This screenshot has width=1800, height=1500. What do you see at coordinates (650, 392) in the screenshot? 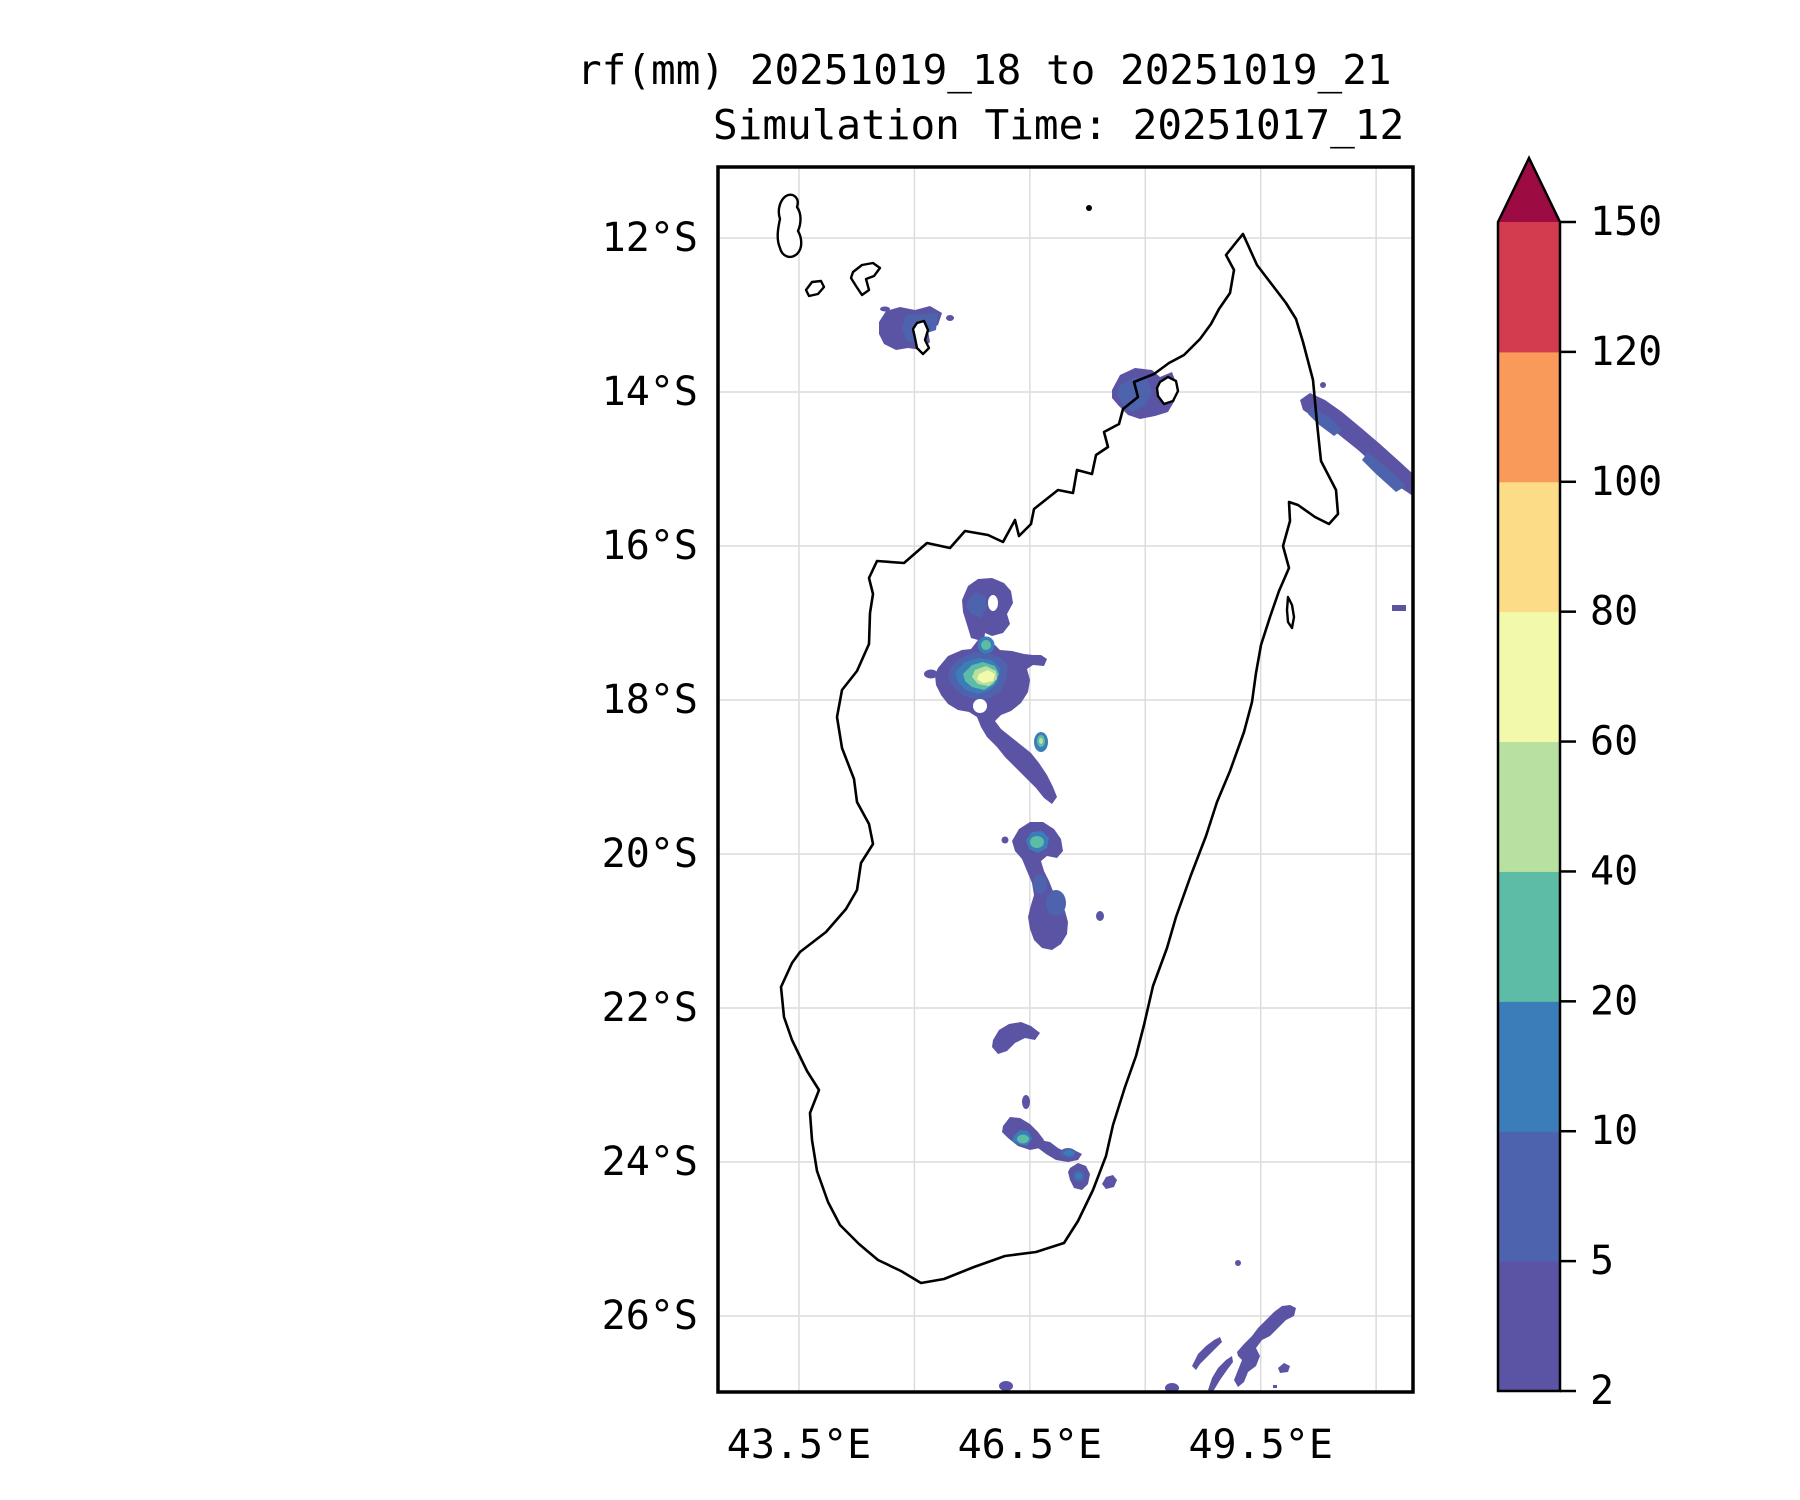
I see `y-axis-tick-label: 14°S` at bounding box center [650, 392].